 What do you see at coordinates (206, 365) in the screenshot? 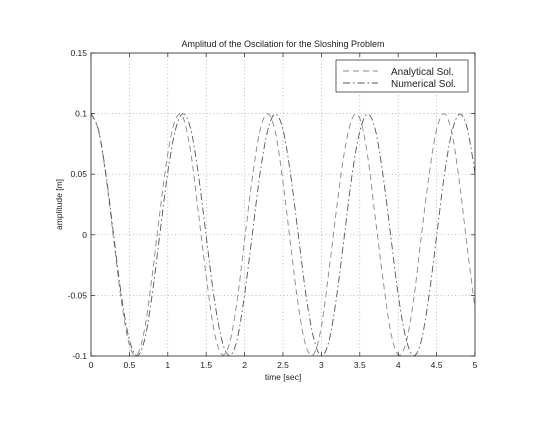
I see `x-tick-label: 1.5` at bounding box center [206, 365].